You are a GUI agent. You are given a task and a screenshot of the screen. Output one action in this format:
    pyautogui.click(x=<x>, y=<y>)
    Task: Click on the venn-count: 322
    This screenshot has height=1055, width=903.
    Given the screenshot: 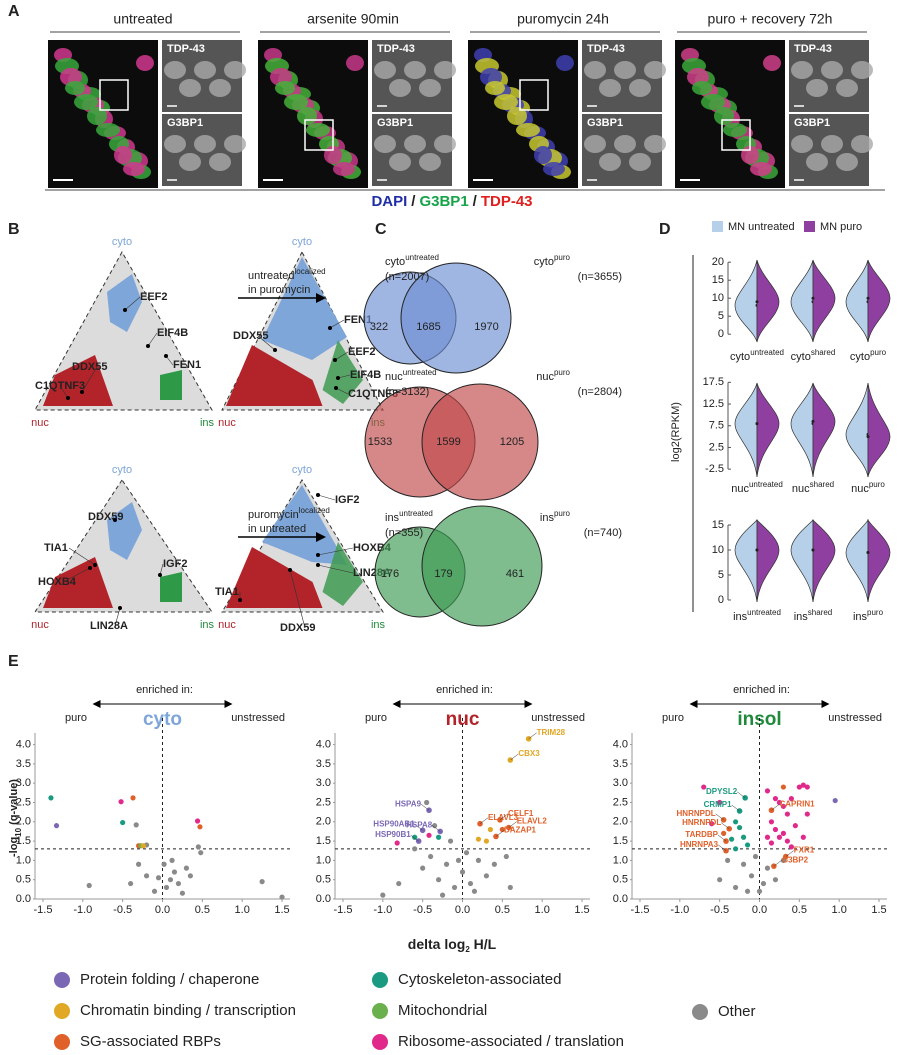 What is the action you would take?
    pyautogui.click(x=379, y=327)
    